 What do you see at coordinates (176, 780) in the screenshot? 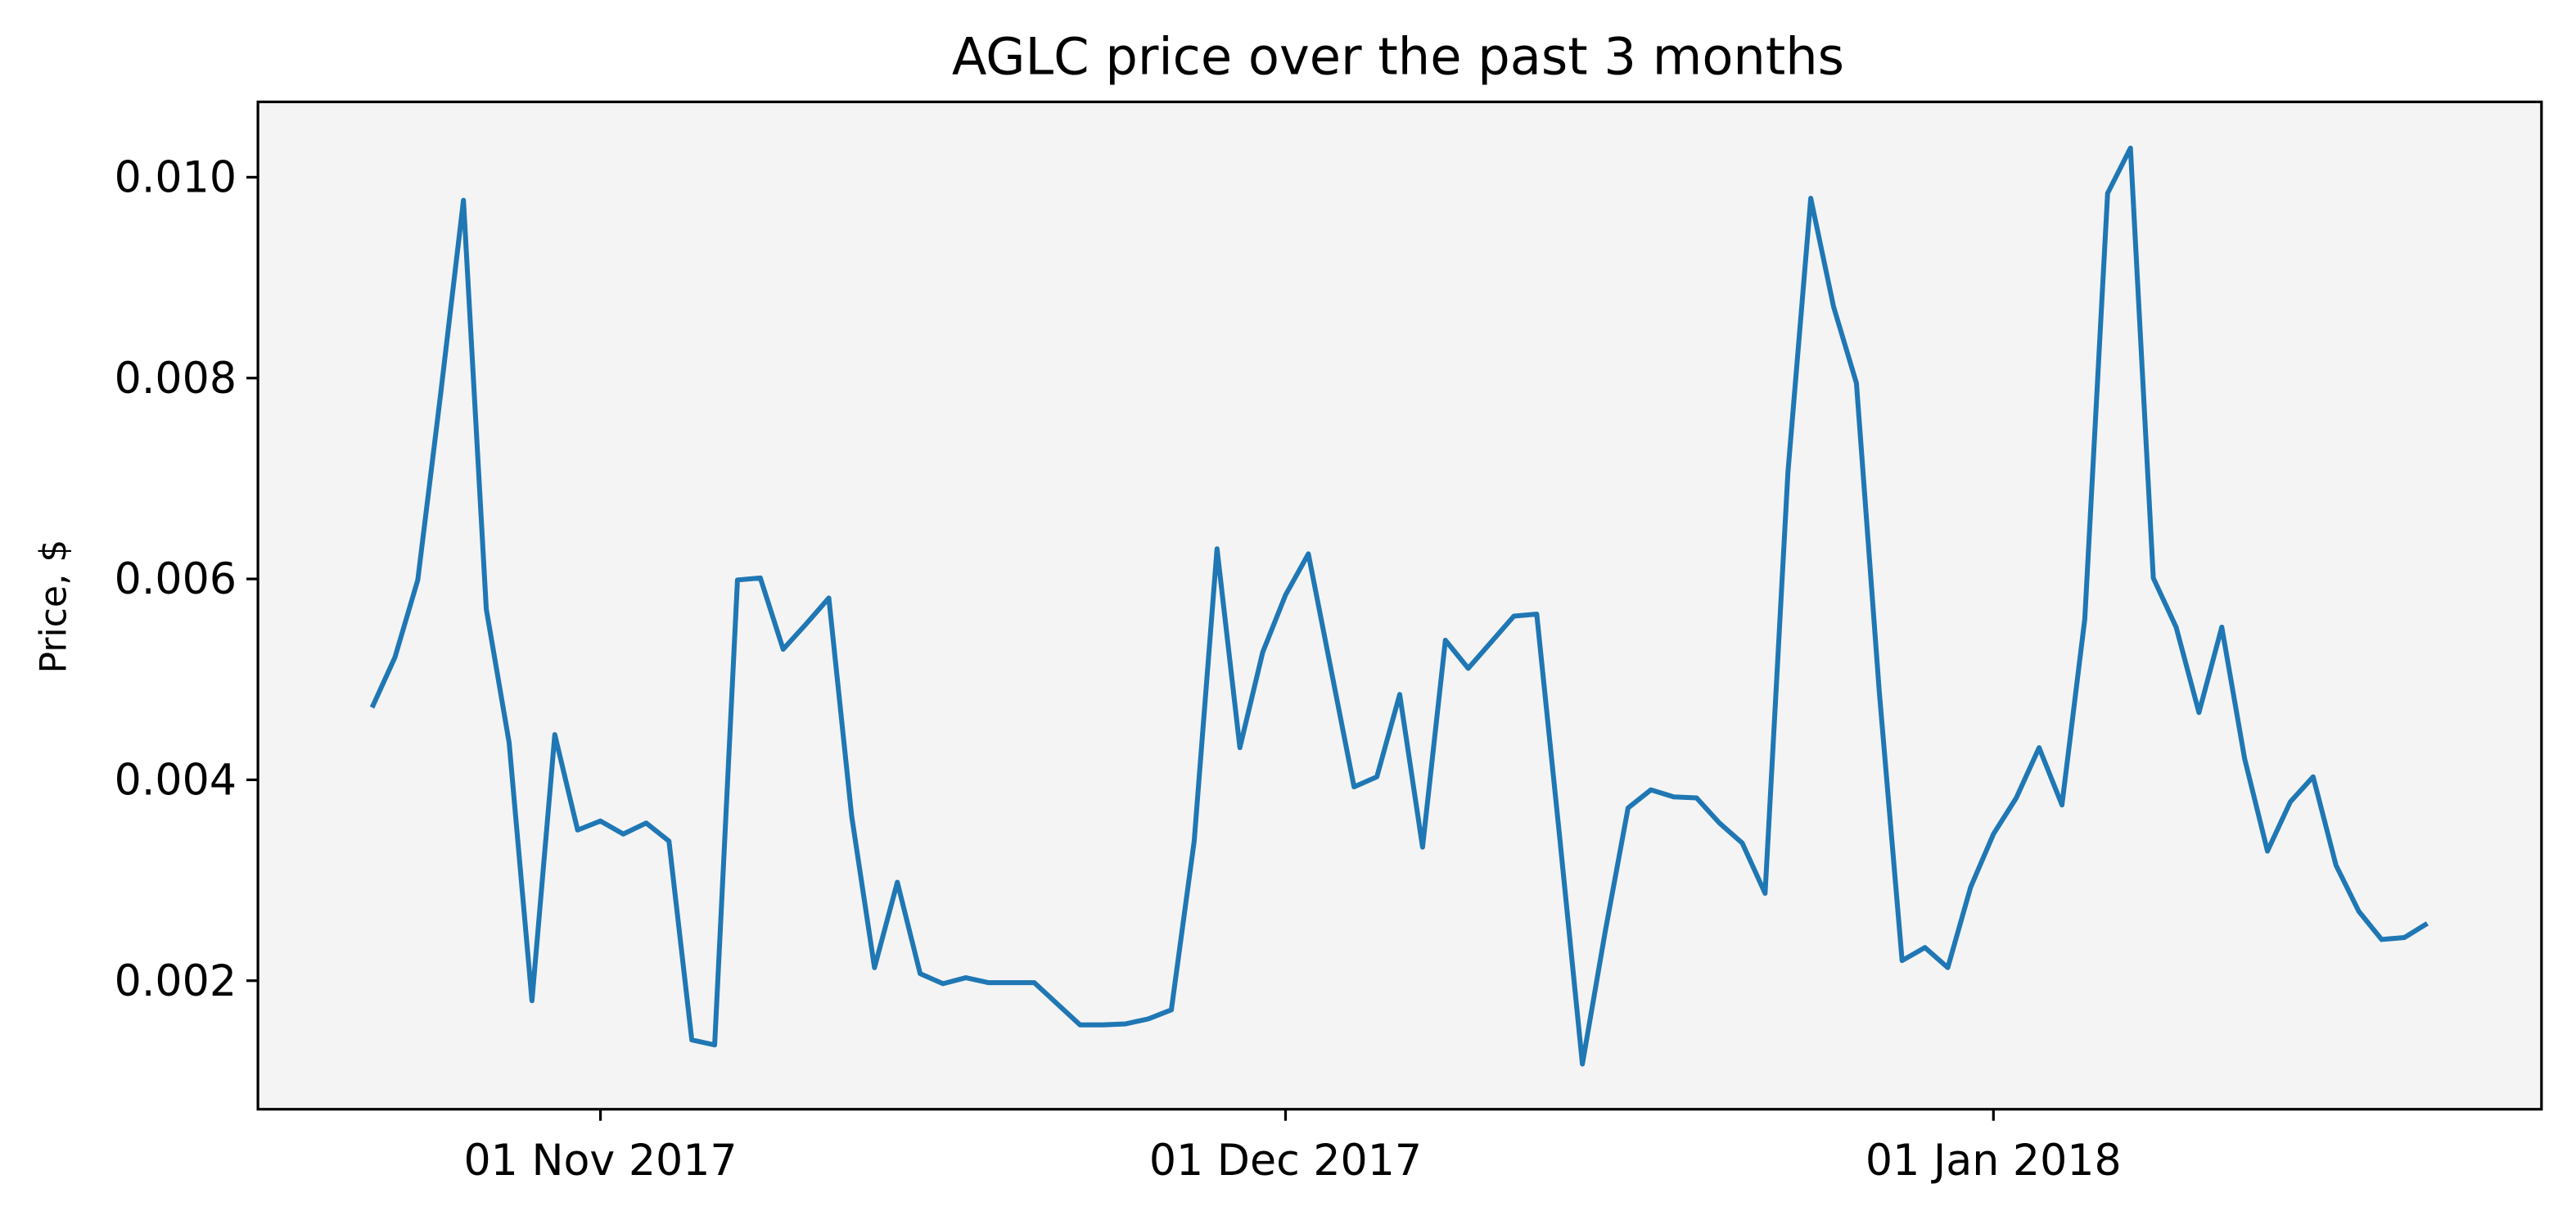
I see `y-tick-label: 0.004` at bounding box center [176, 780].